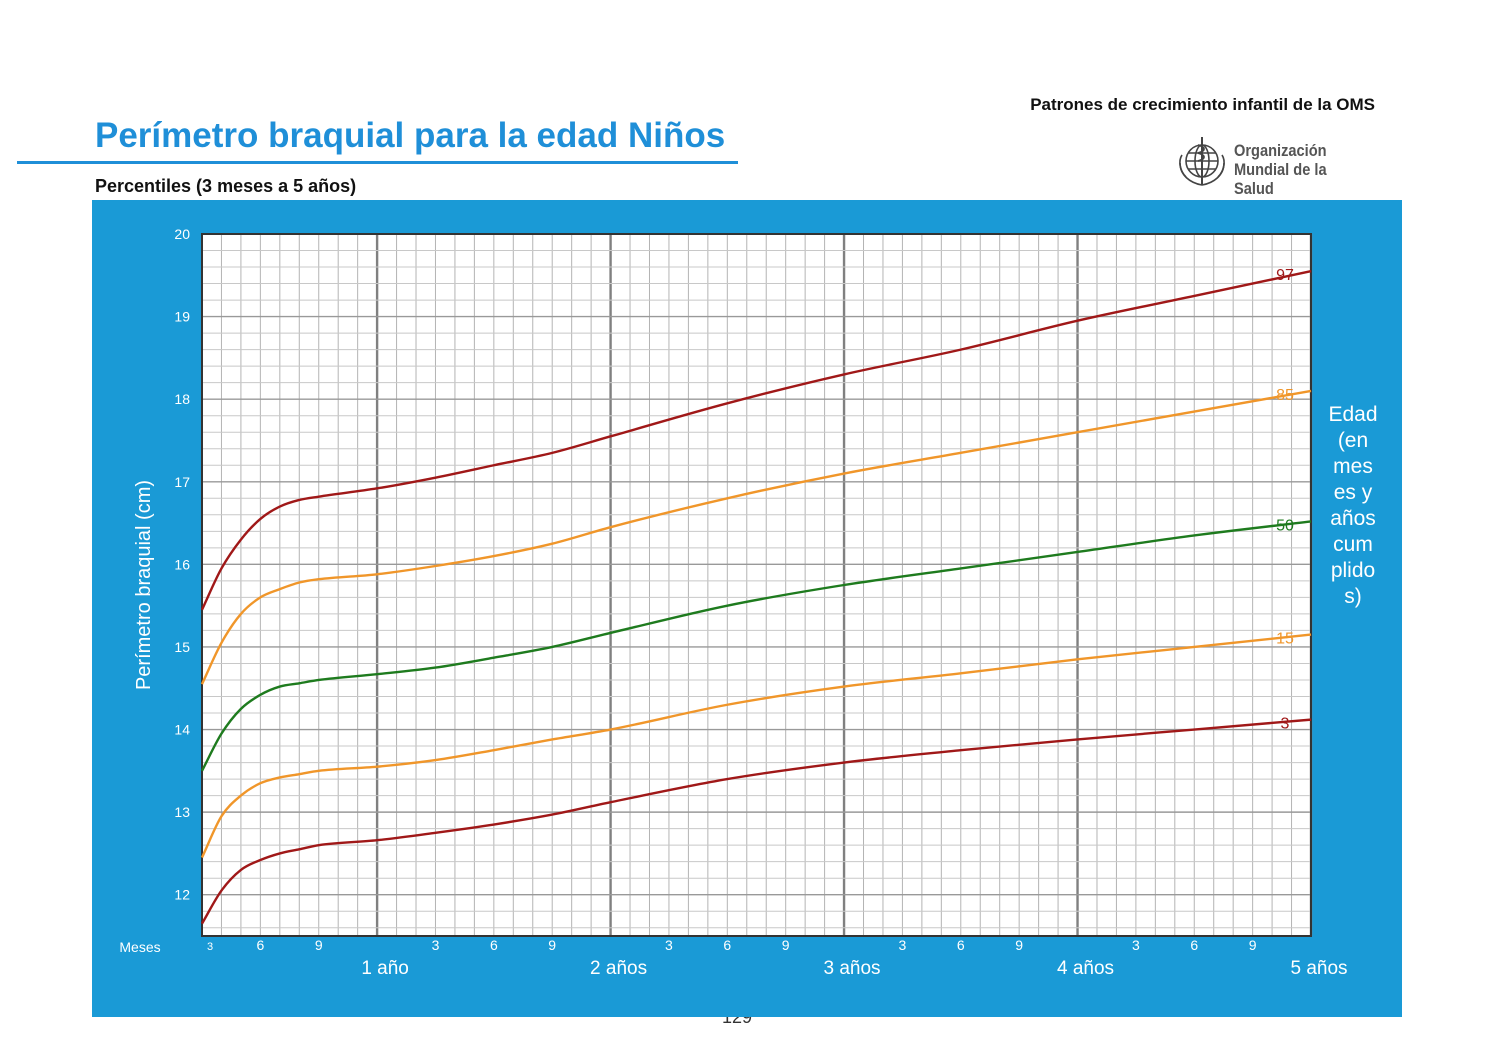 The image size is (1495, 1054). Describe the element at coordinates (226, 186) in the screenshot. I see `chart-subtitle: Percentiles (3 meses a 5 años)` at that location.